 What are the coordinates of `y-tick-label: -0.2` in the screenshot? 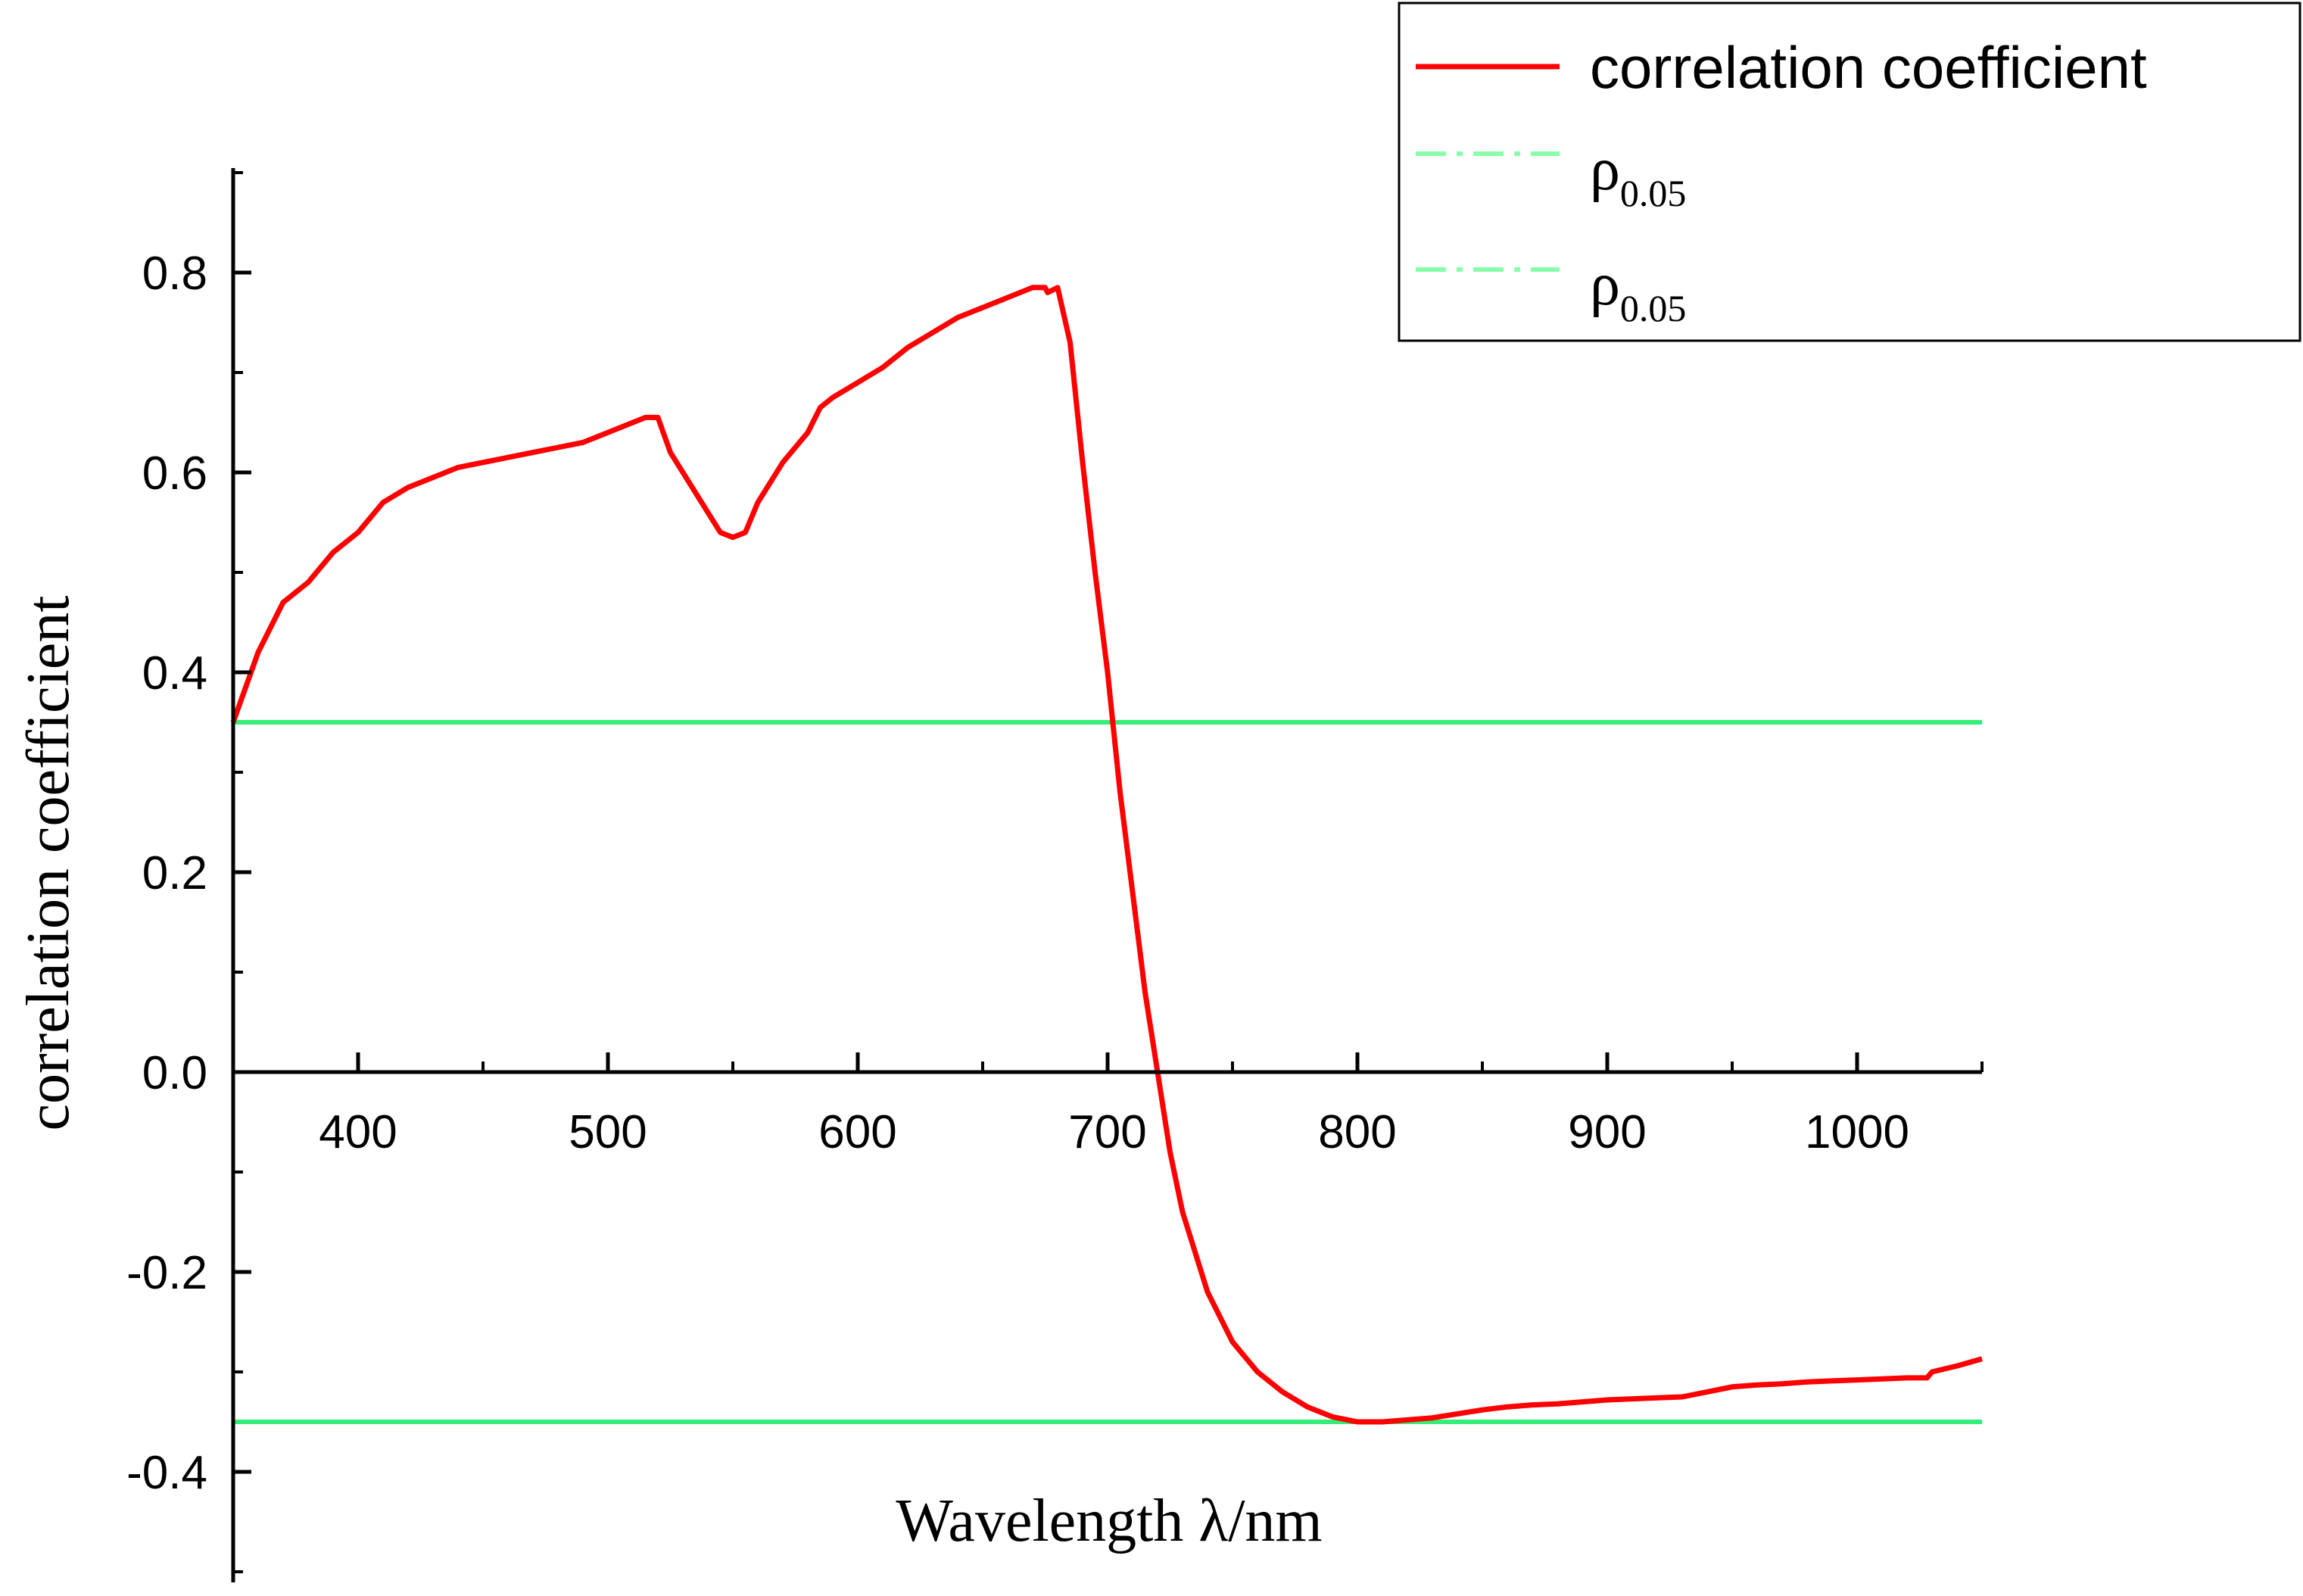 It's located at (166, 1273).